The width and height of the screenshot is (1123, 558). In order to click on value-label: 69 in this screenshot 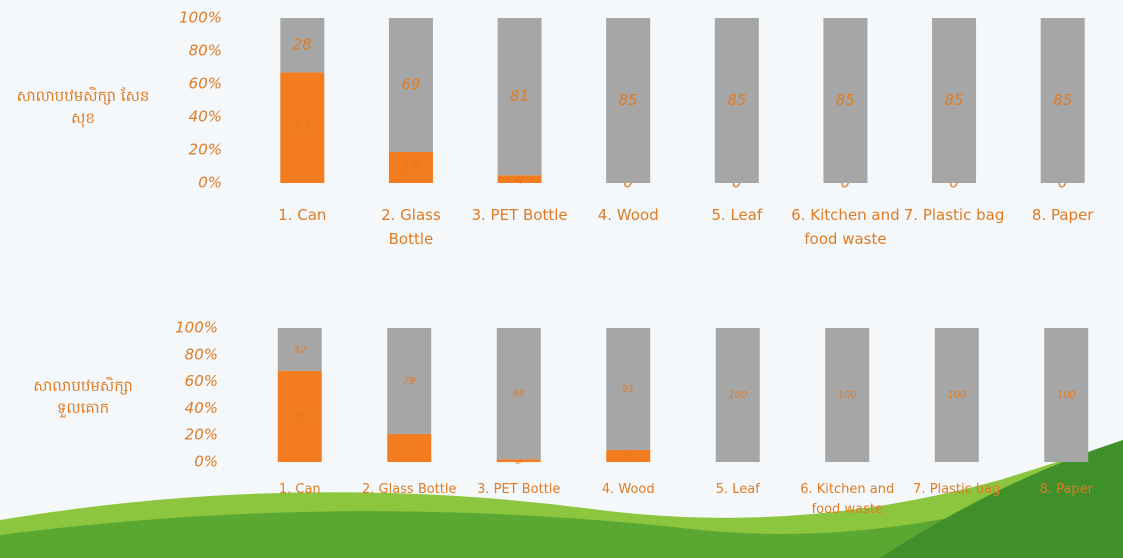, I will do `click(410, 84)`.